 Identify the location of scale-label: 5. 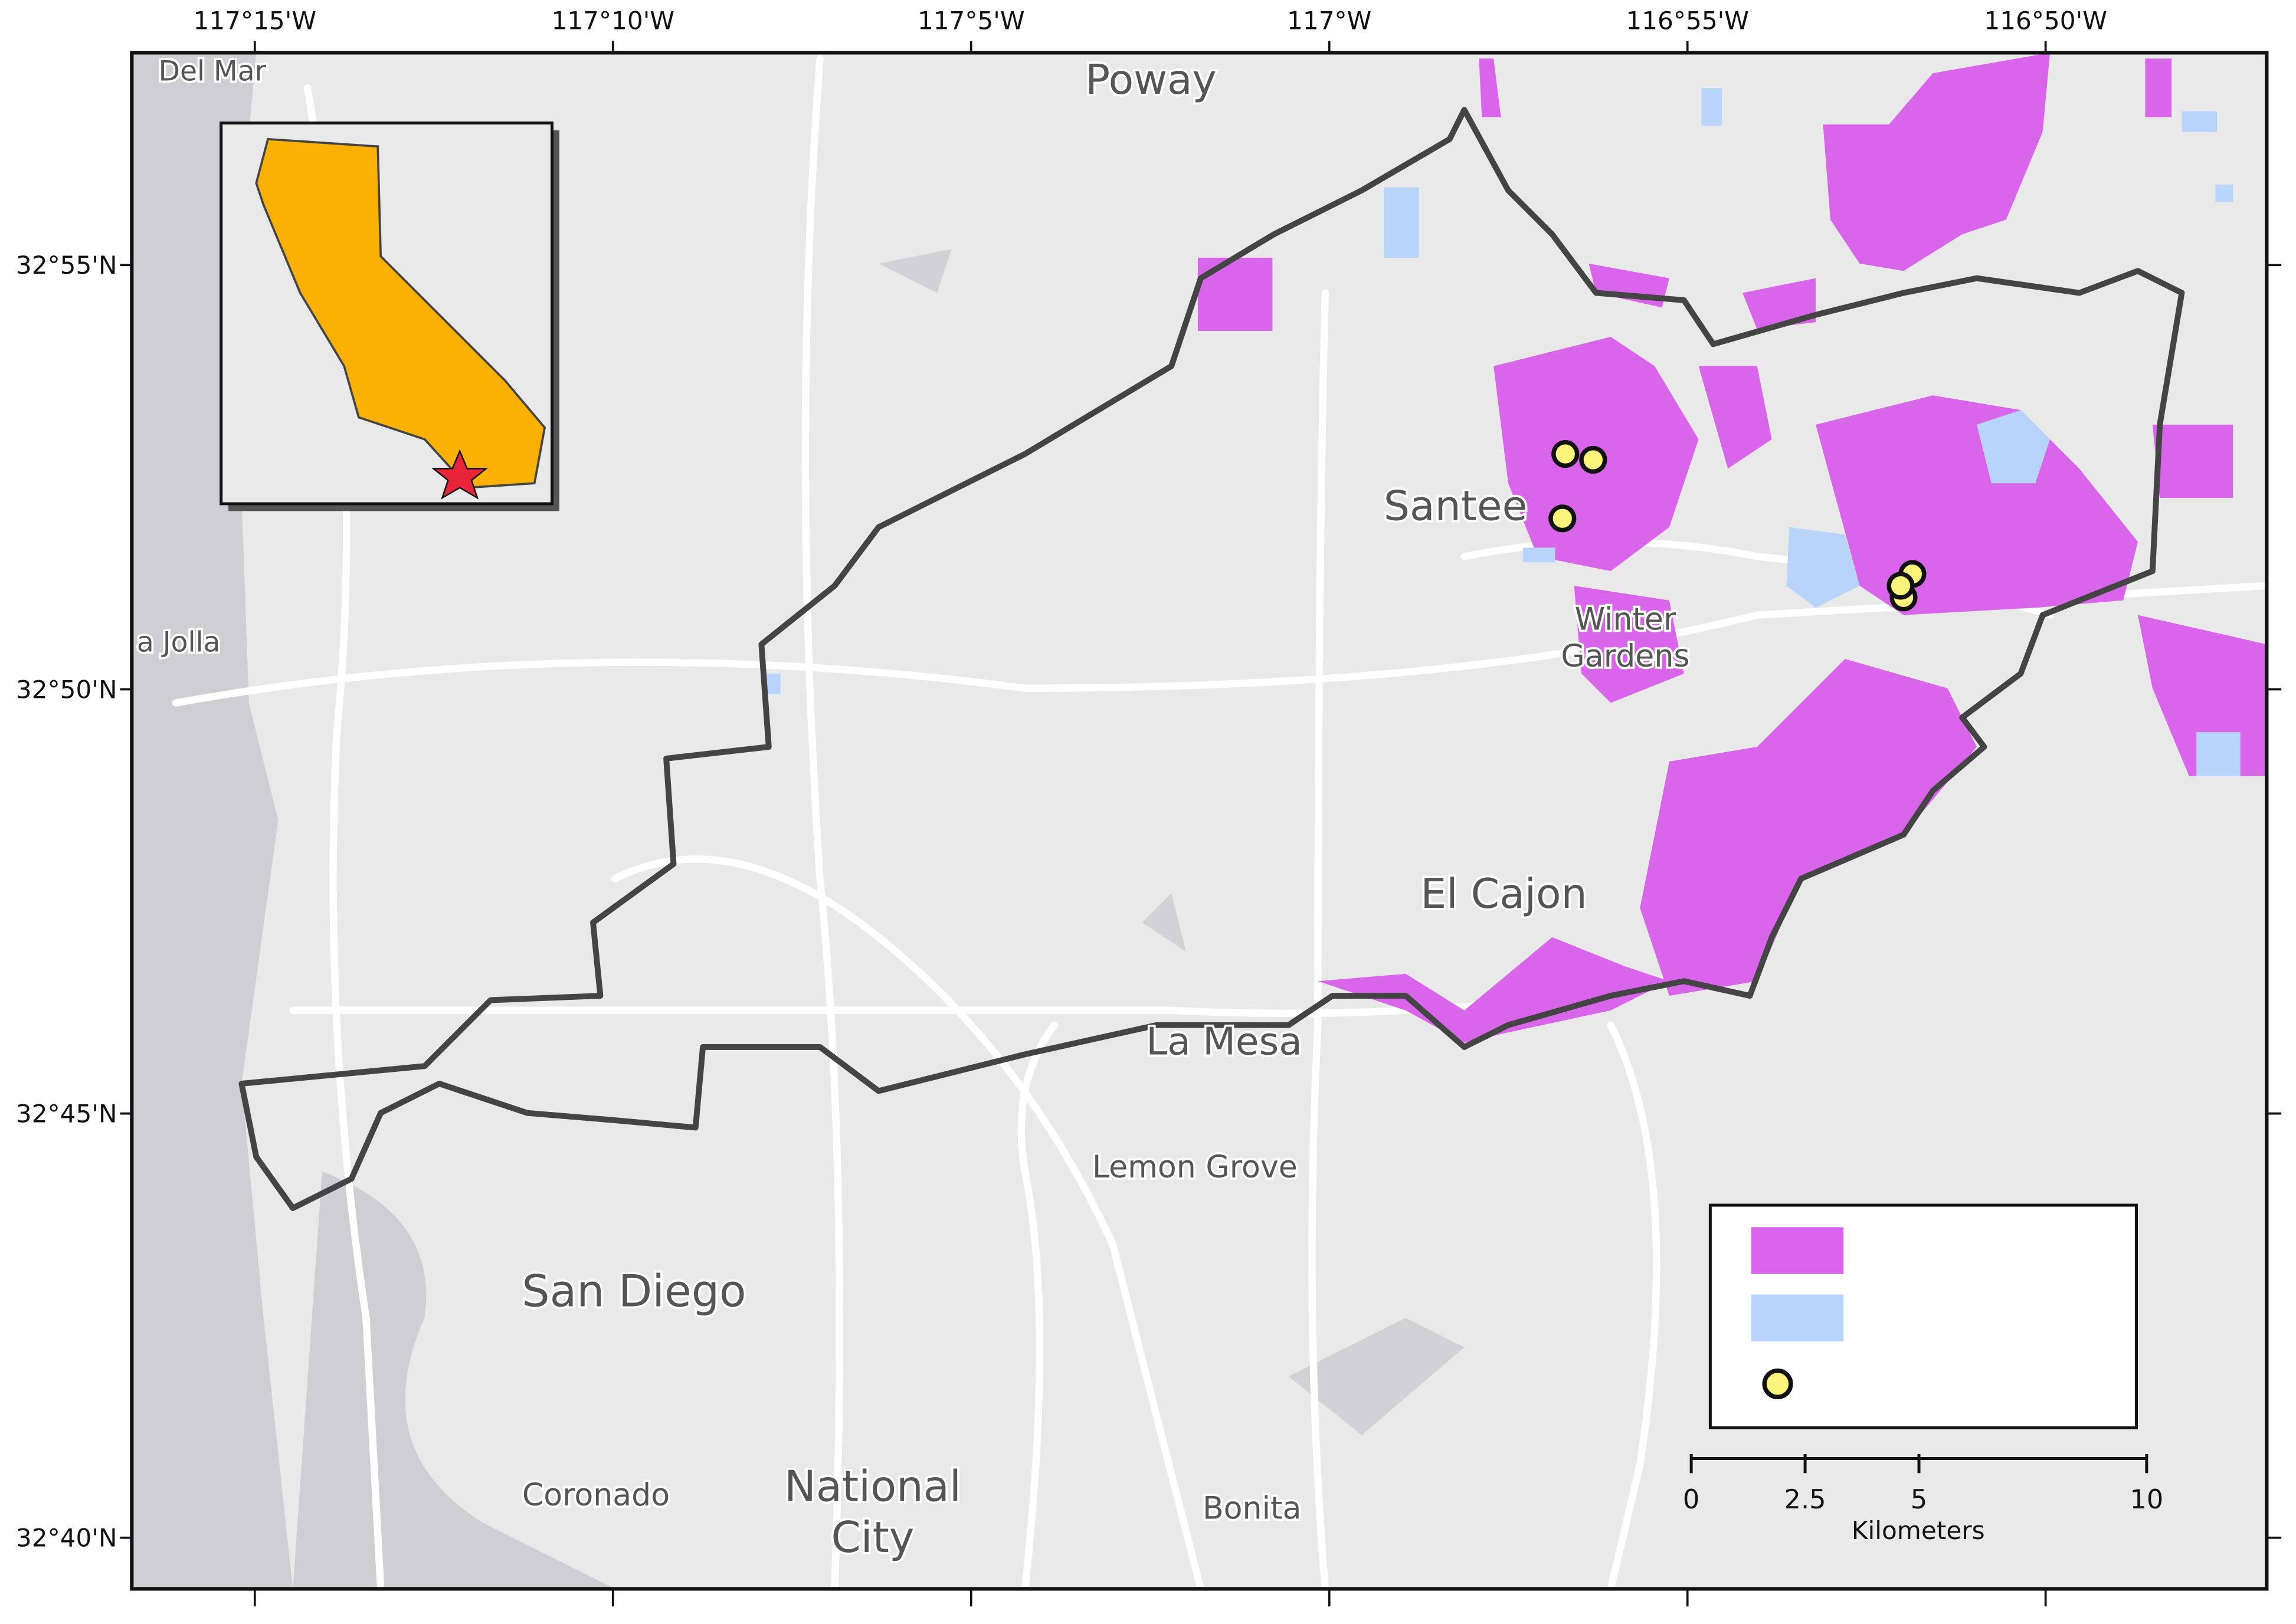
(1919, 1499).